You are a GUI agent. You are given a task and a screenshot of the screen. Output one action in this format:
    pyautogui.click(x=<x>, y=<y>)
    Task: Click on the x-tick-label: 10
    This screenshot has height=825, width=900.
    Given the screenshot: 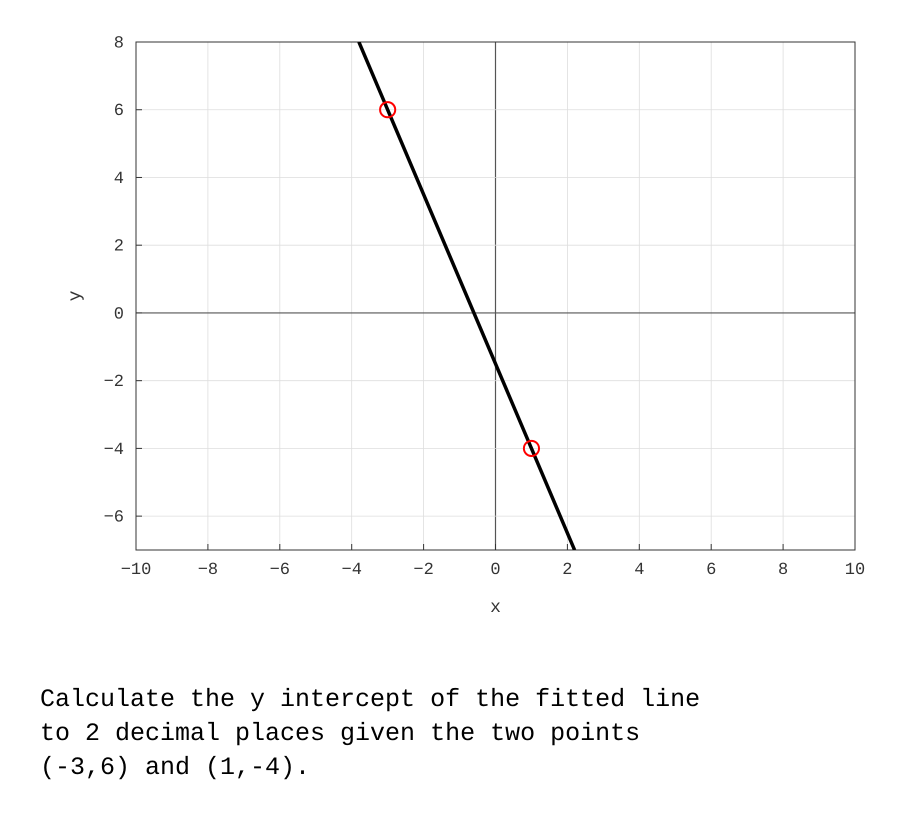 What is the action you would take?
    pyautogui.click(x=855, y=570)
    